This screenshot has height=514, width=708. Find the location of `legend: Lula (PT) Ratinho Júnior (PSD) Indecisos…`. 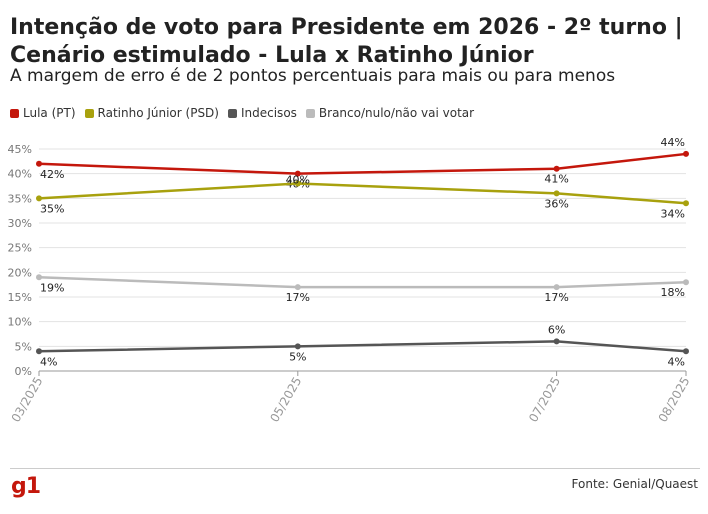

legend: Lula (PT) Ratinho Júnior (PSD) Indecisos… is located at coordinates (242, 113).